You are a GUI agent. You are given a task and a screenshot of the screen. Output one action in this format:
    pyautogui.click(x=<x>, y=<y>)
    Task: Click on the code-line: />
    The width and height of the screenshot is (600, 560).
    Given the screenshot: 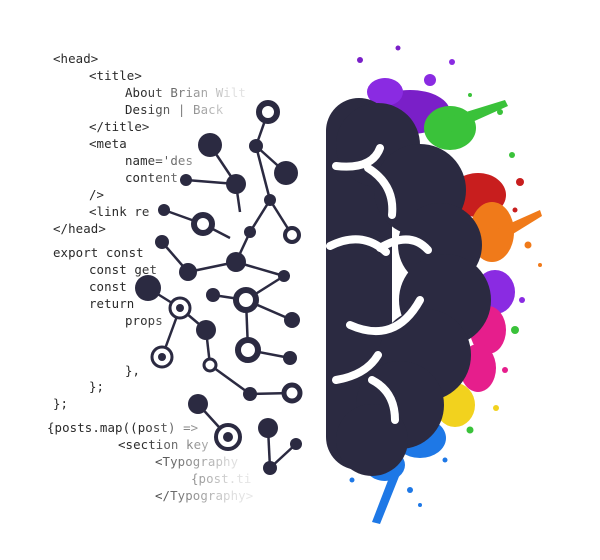 What is the action you would take?
    pyautogui.click(x=97, y=194)
    